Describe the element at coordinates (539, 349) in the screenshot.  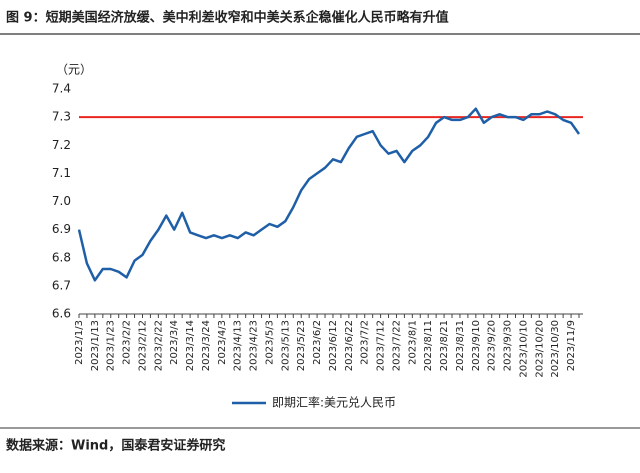
I see `x-tick-label: 2023/10/20` at that location.